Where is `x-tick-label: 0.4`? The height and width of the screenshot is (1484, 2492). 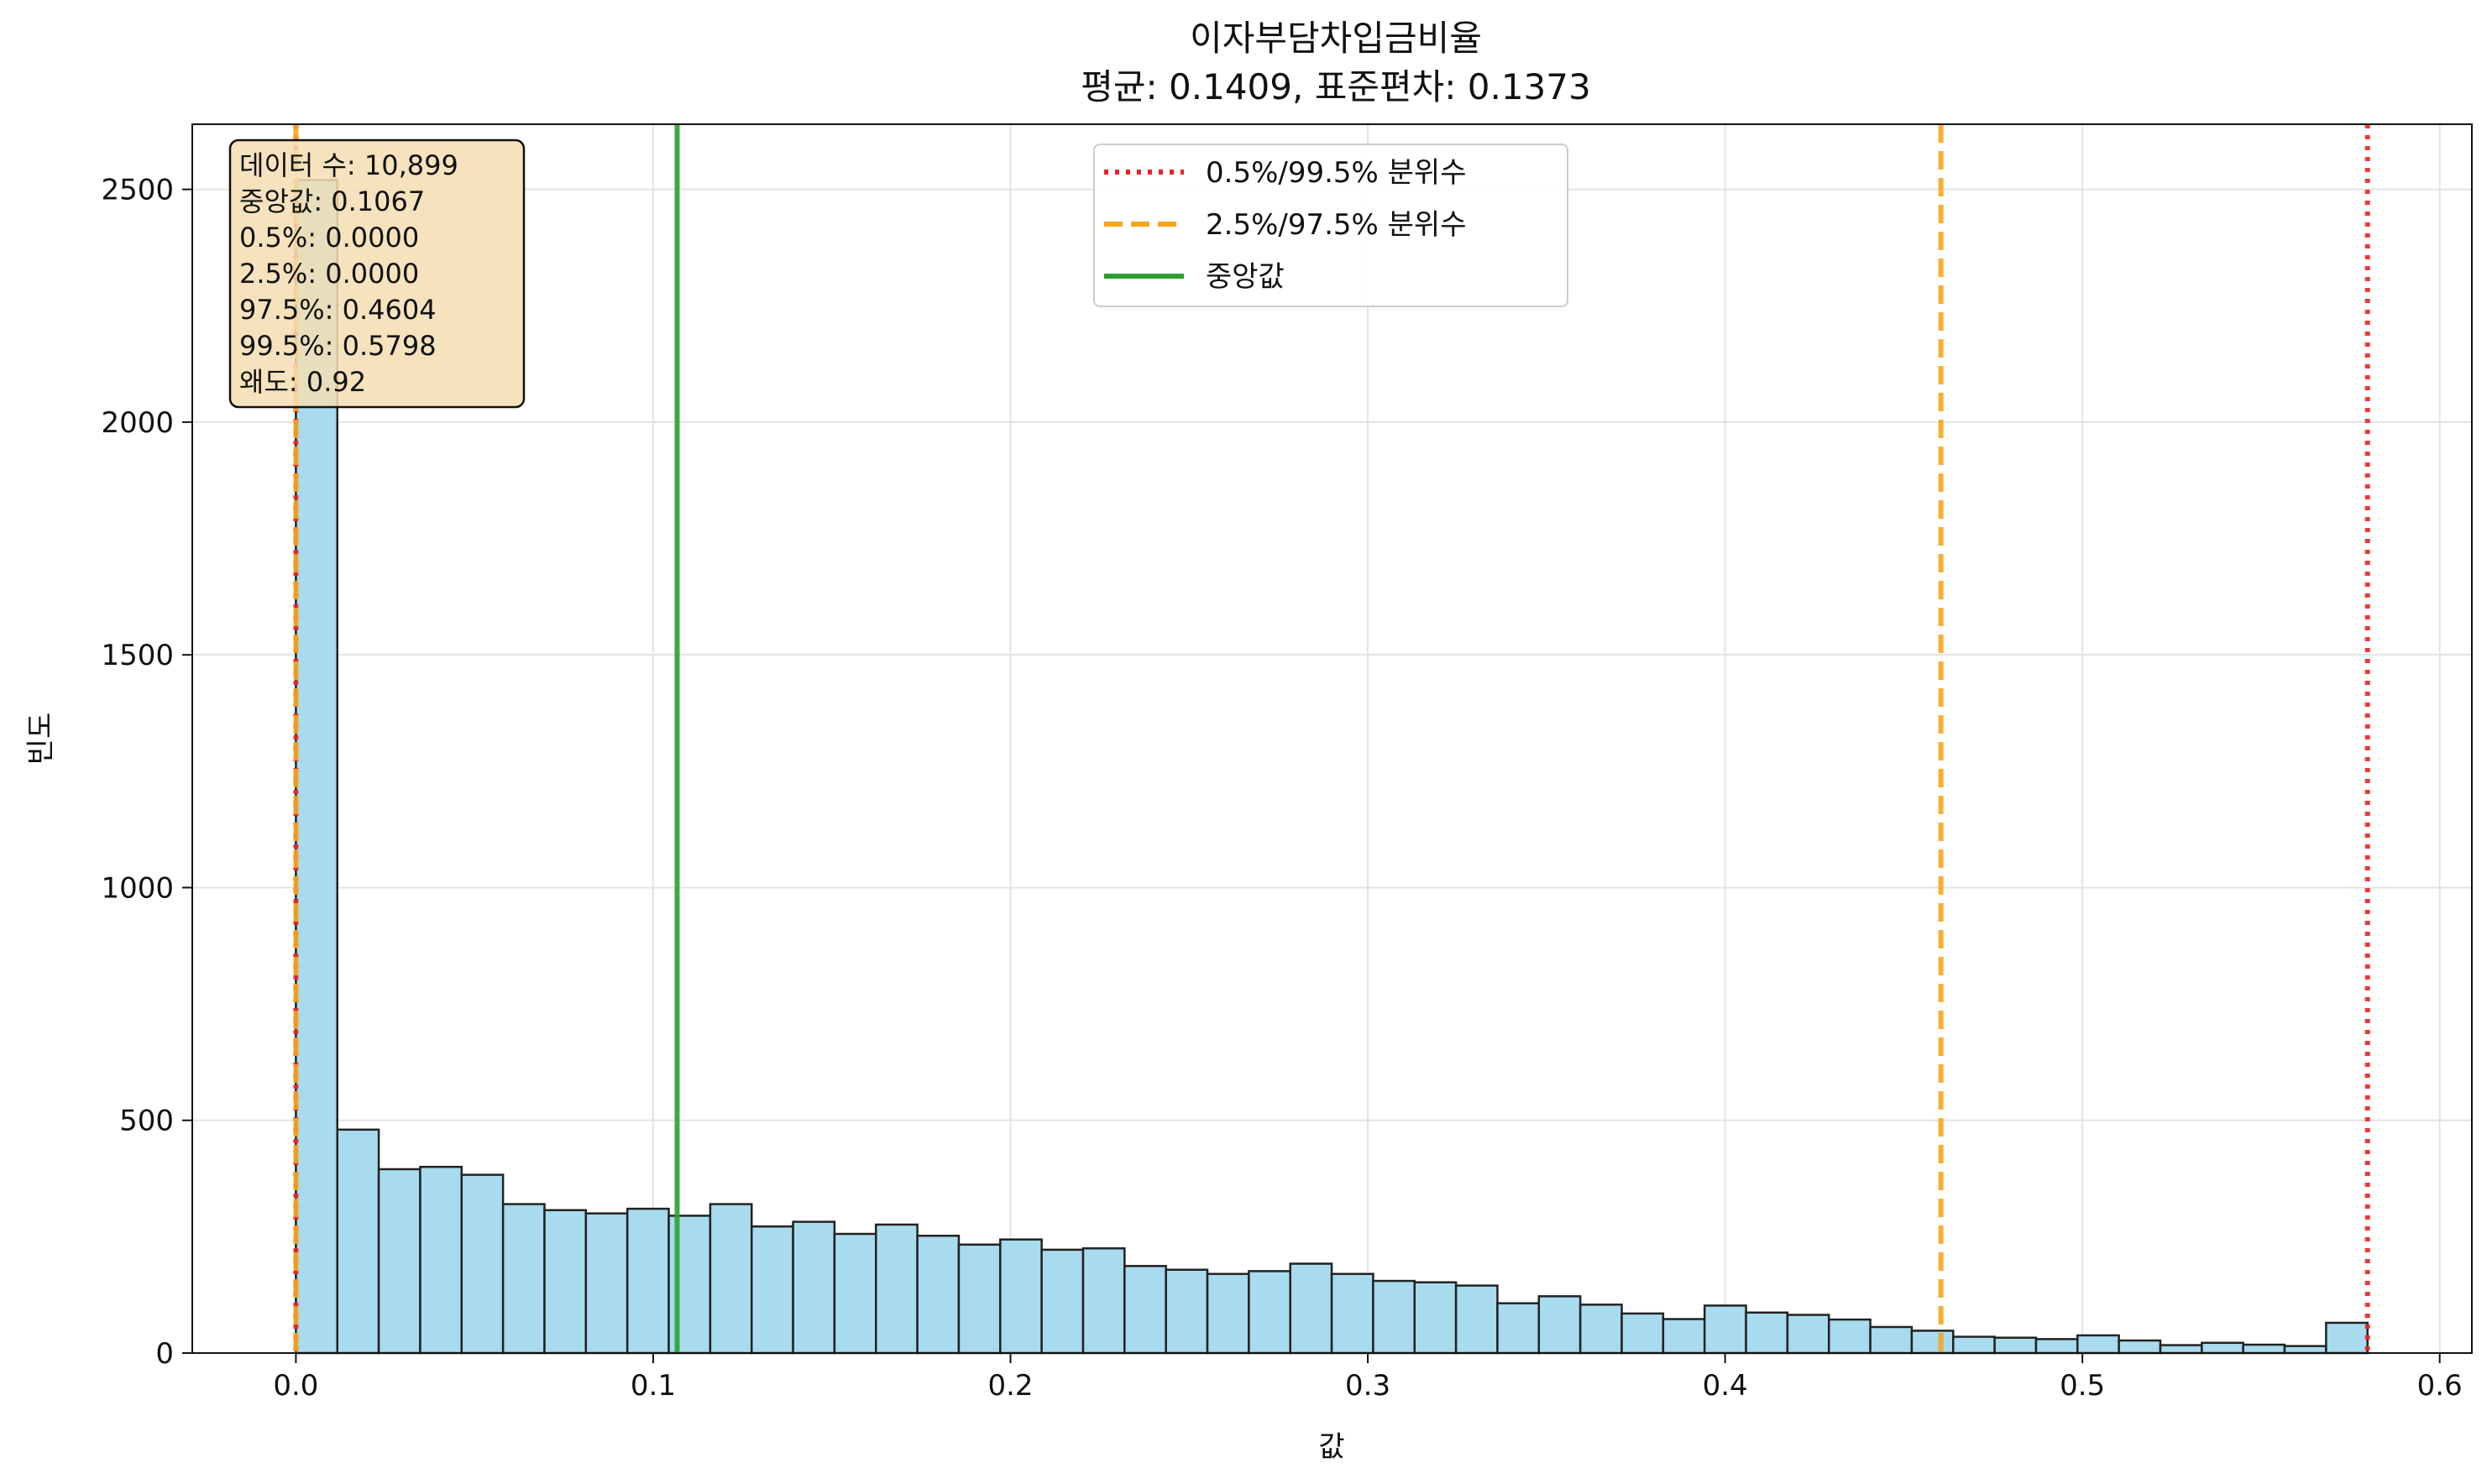 x-tick-label: 0.4 is located at coordinates (1725, 1386).